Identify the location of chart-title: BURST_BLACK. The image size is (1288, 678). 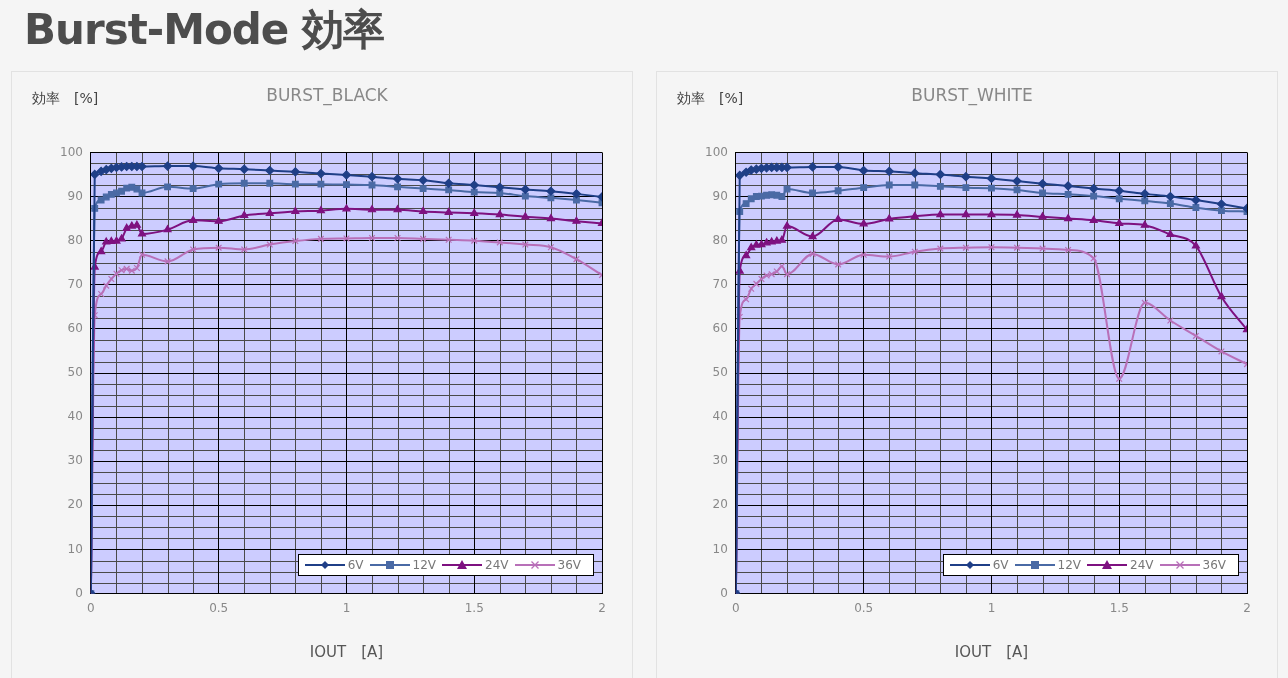
(327, 95).